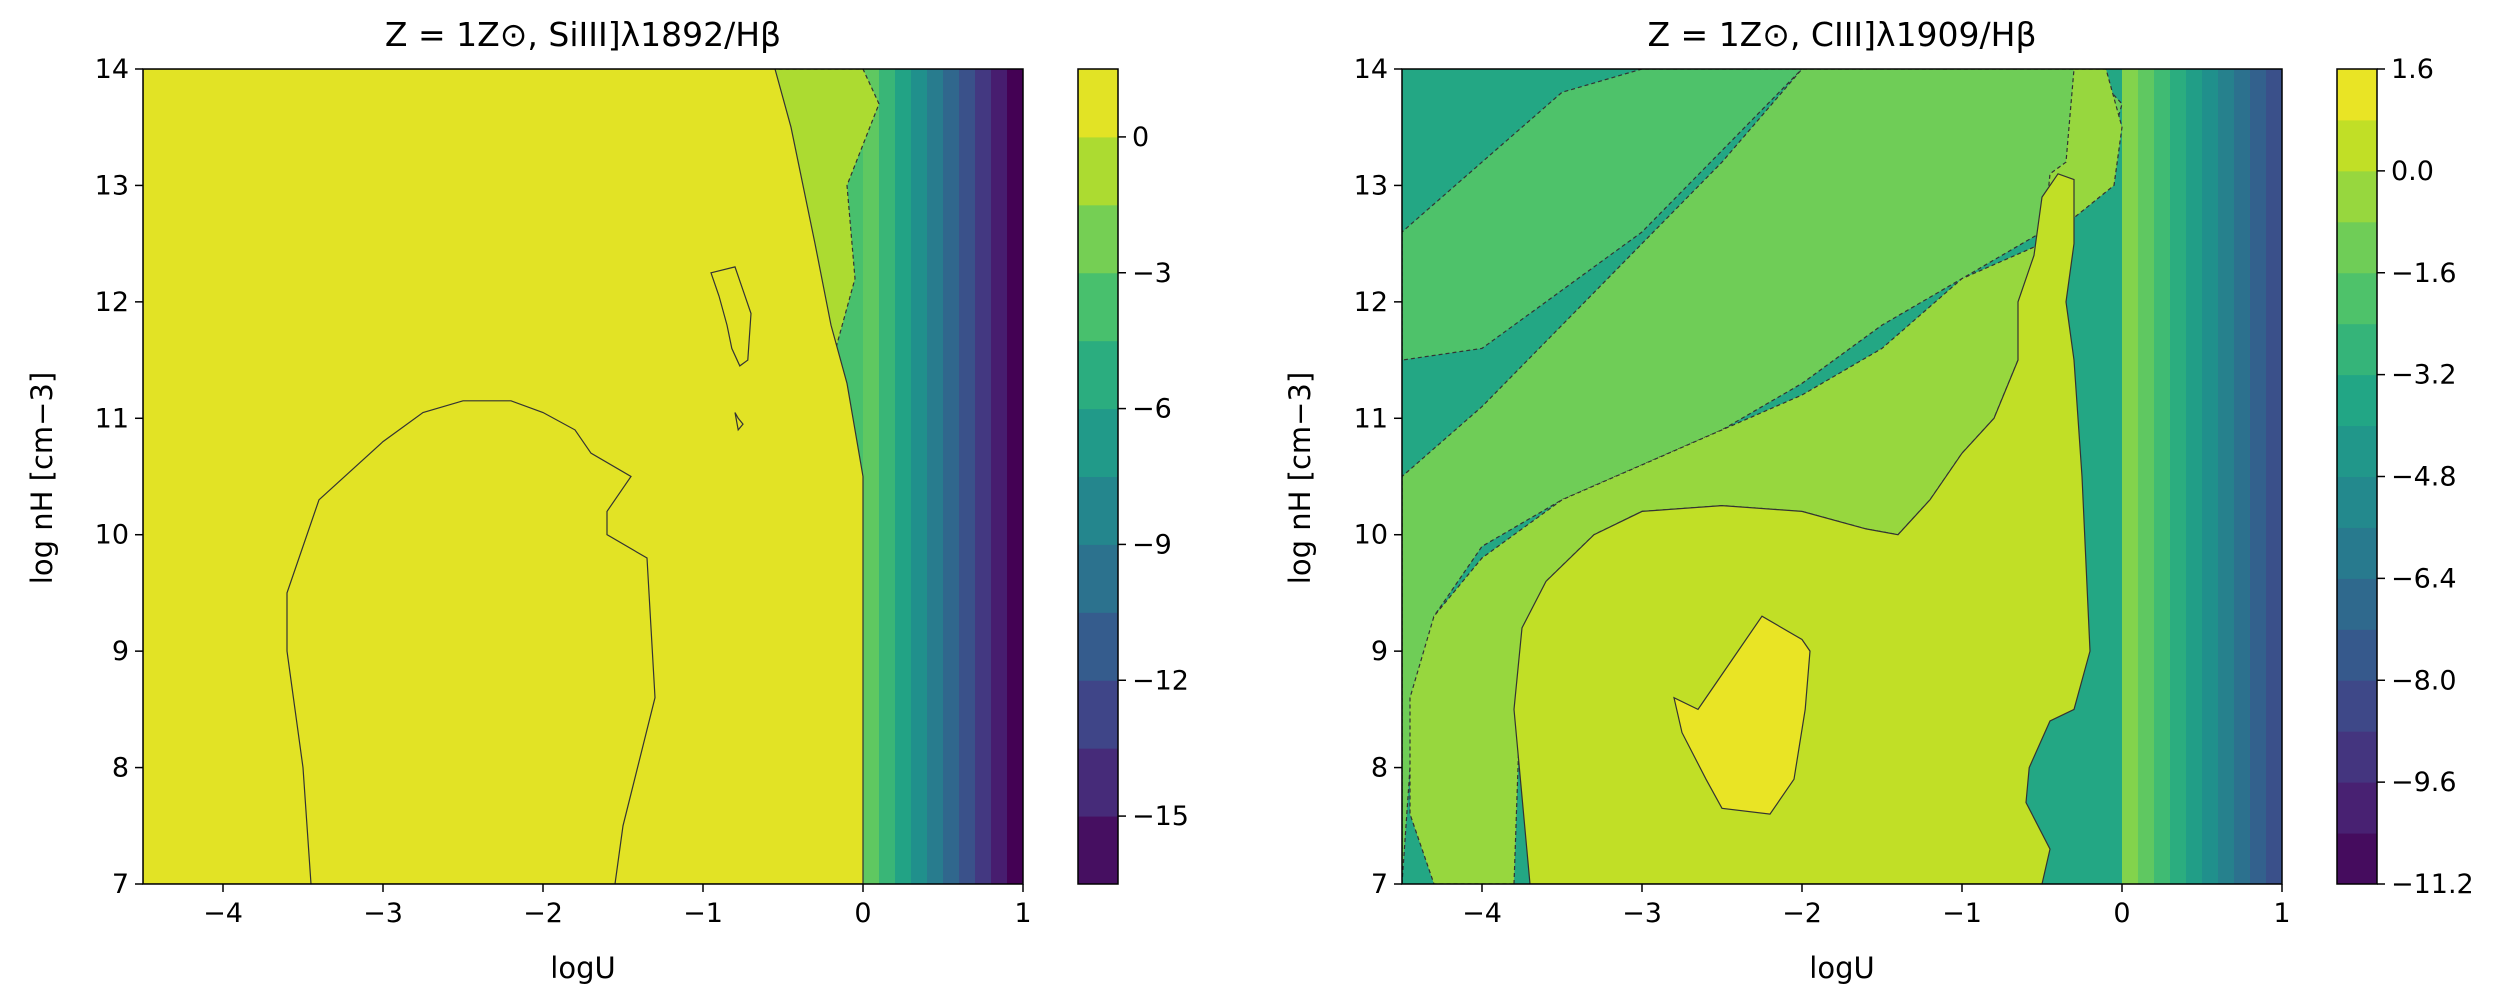  What do you see at coordinates (2412, 171) in the screenshot?
I see `colorbar-tick-label: 0.0` at bounding box center [2412, 171].